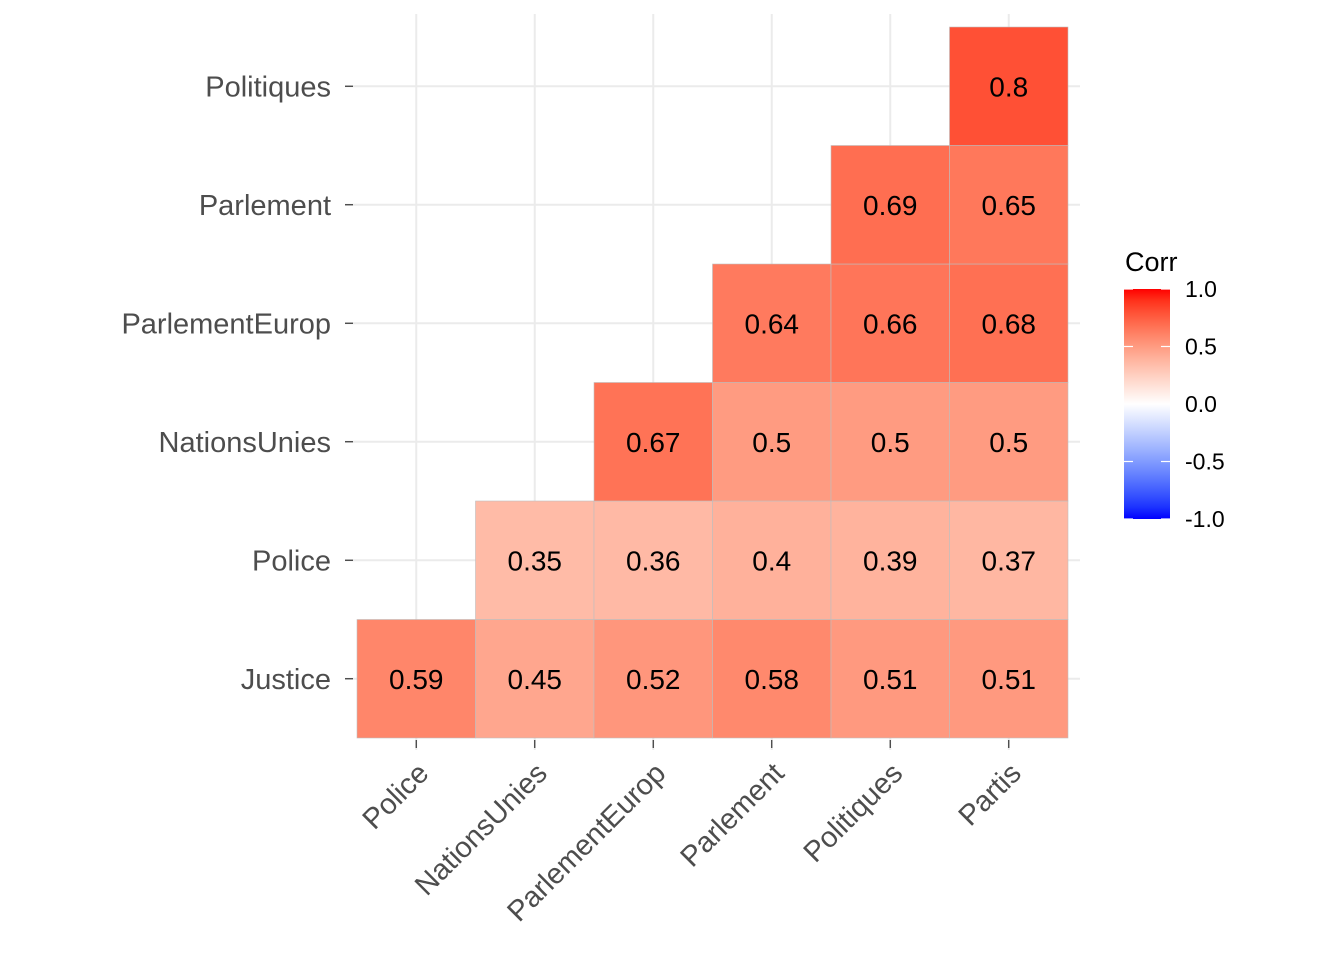 The height and width of the screenshot is (965, 1344). What do you see at coordinates (226, 324) in the screenshot?
I see `y-tick-label: ParlementEurop` at bounding box center [226, 324].